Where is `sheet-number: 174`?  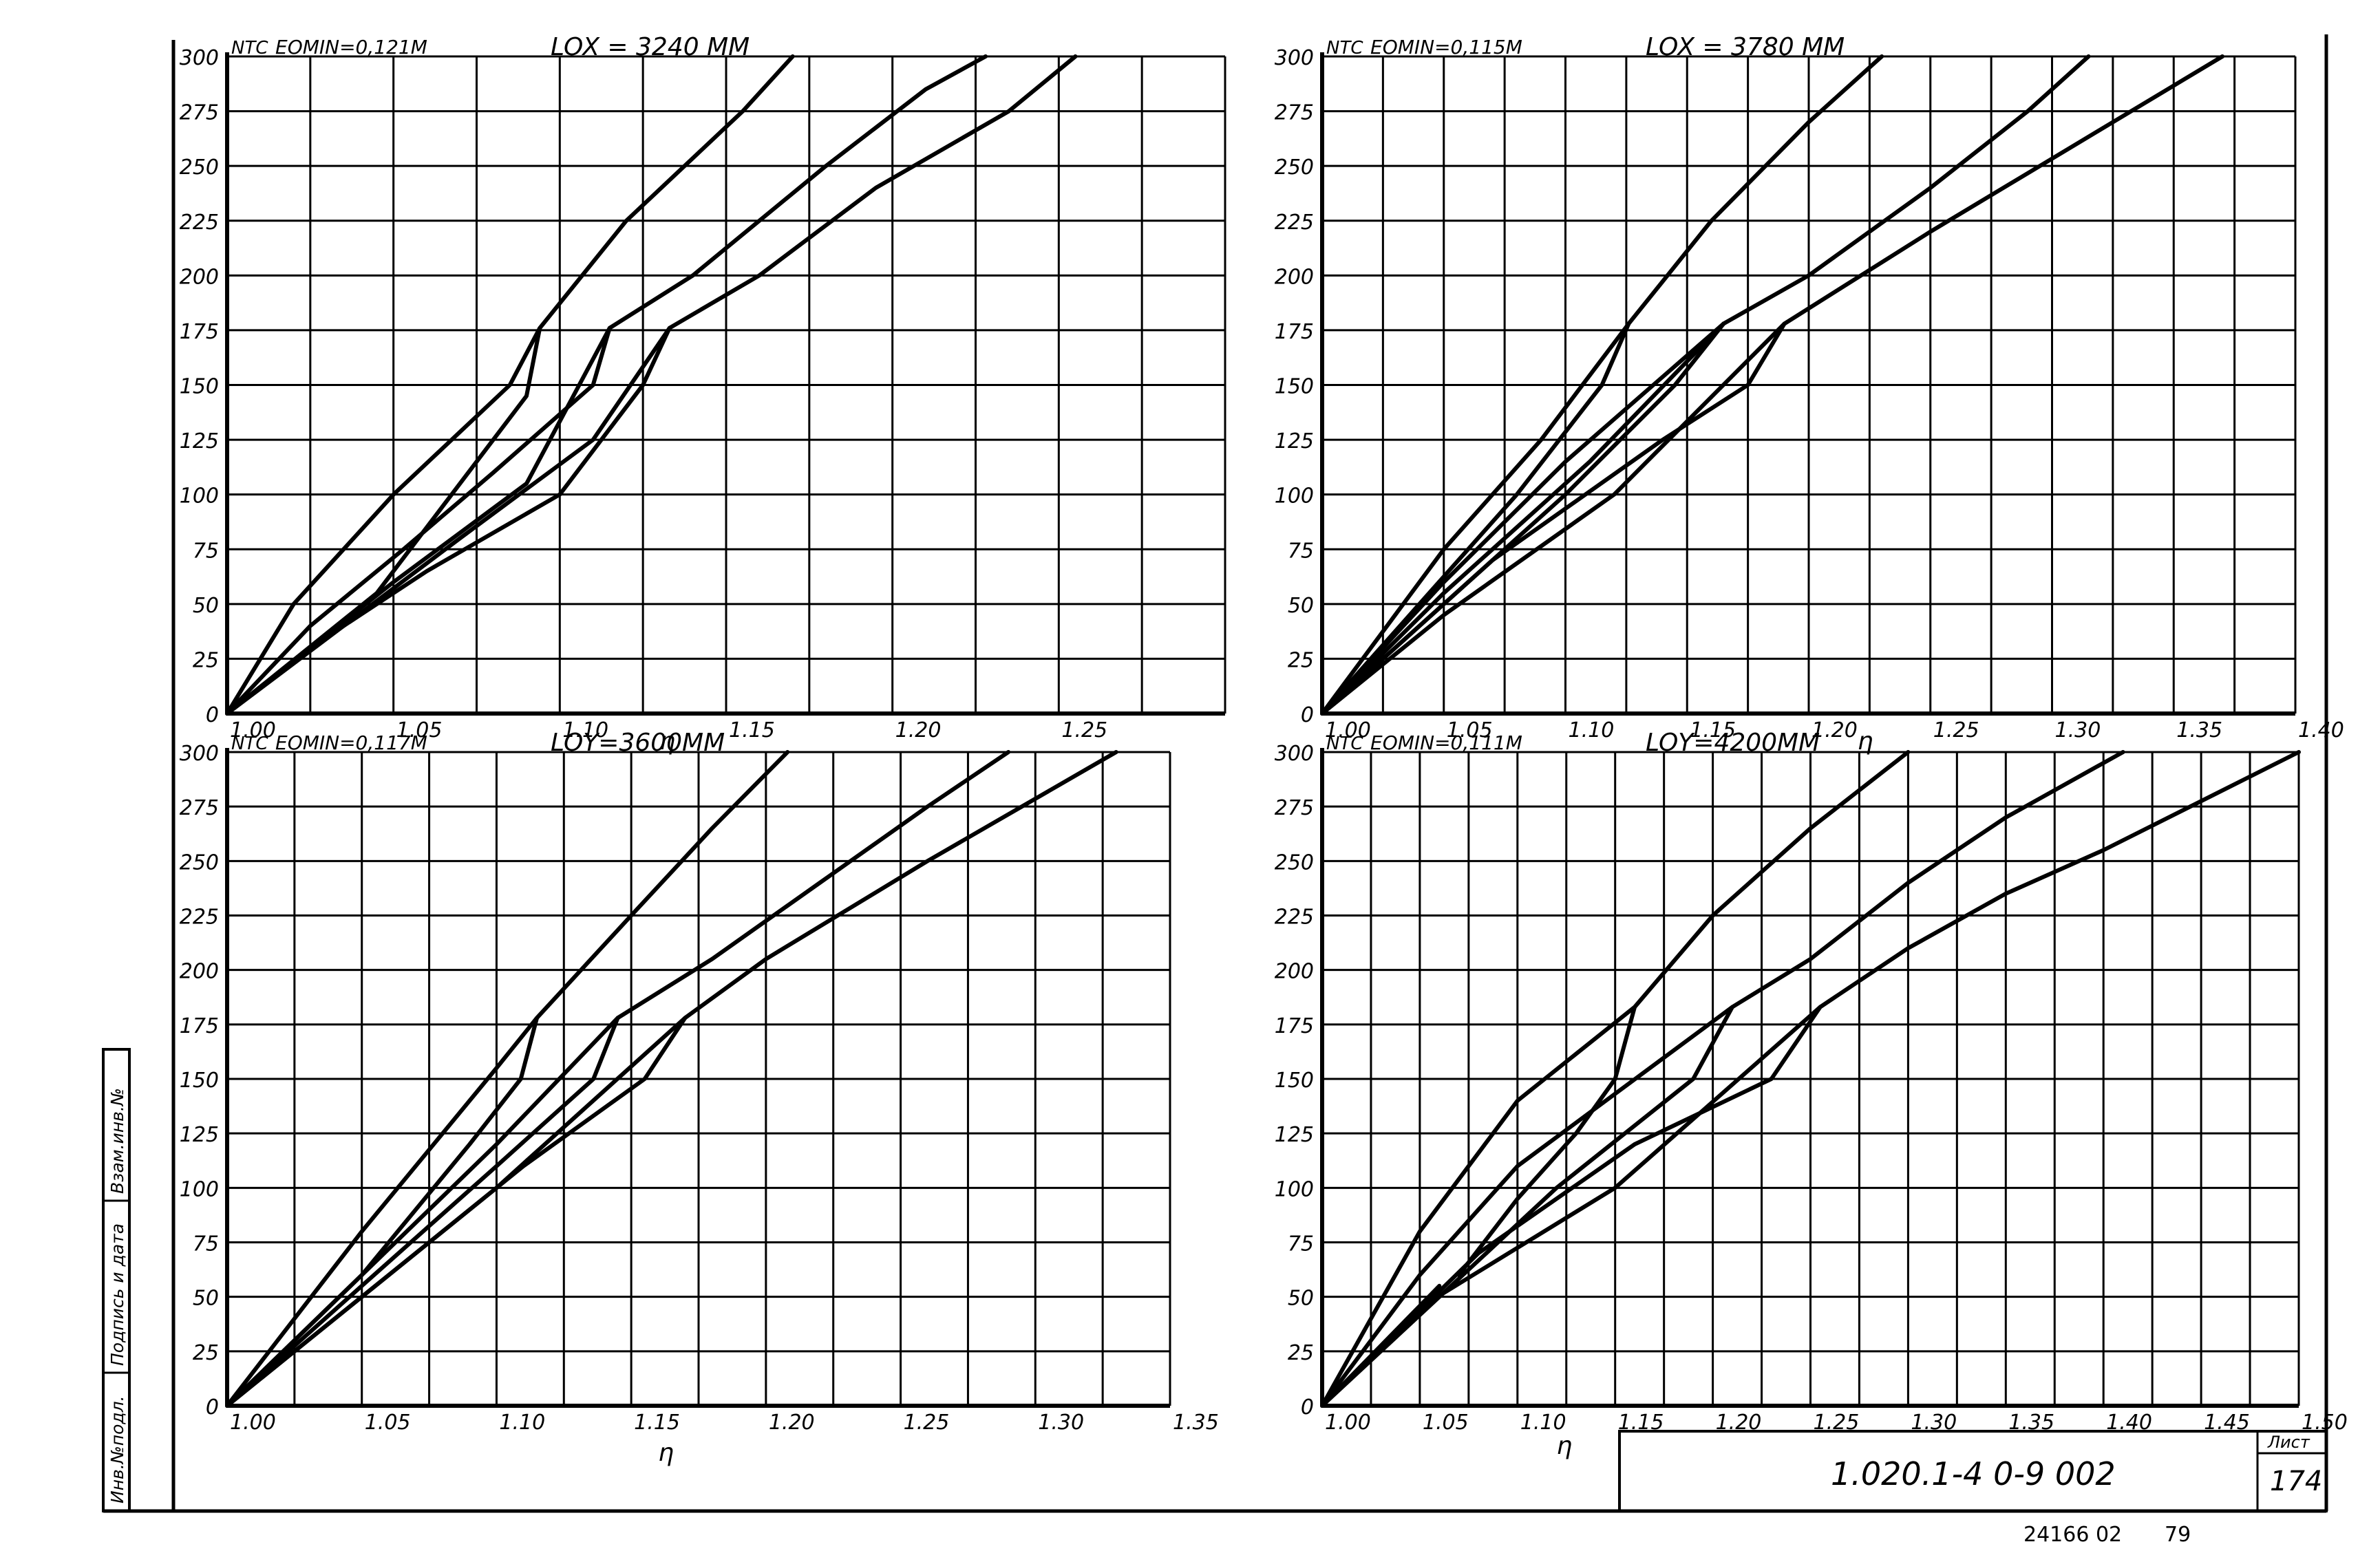 sheet-number: 174 is located at coordinates (2296, 1481).